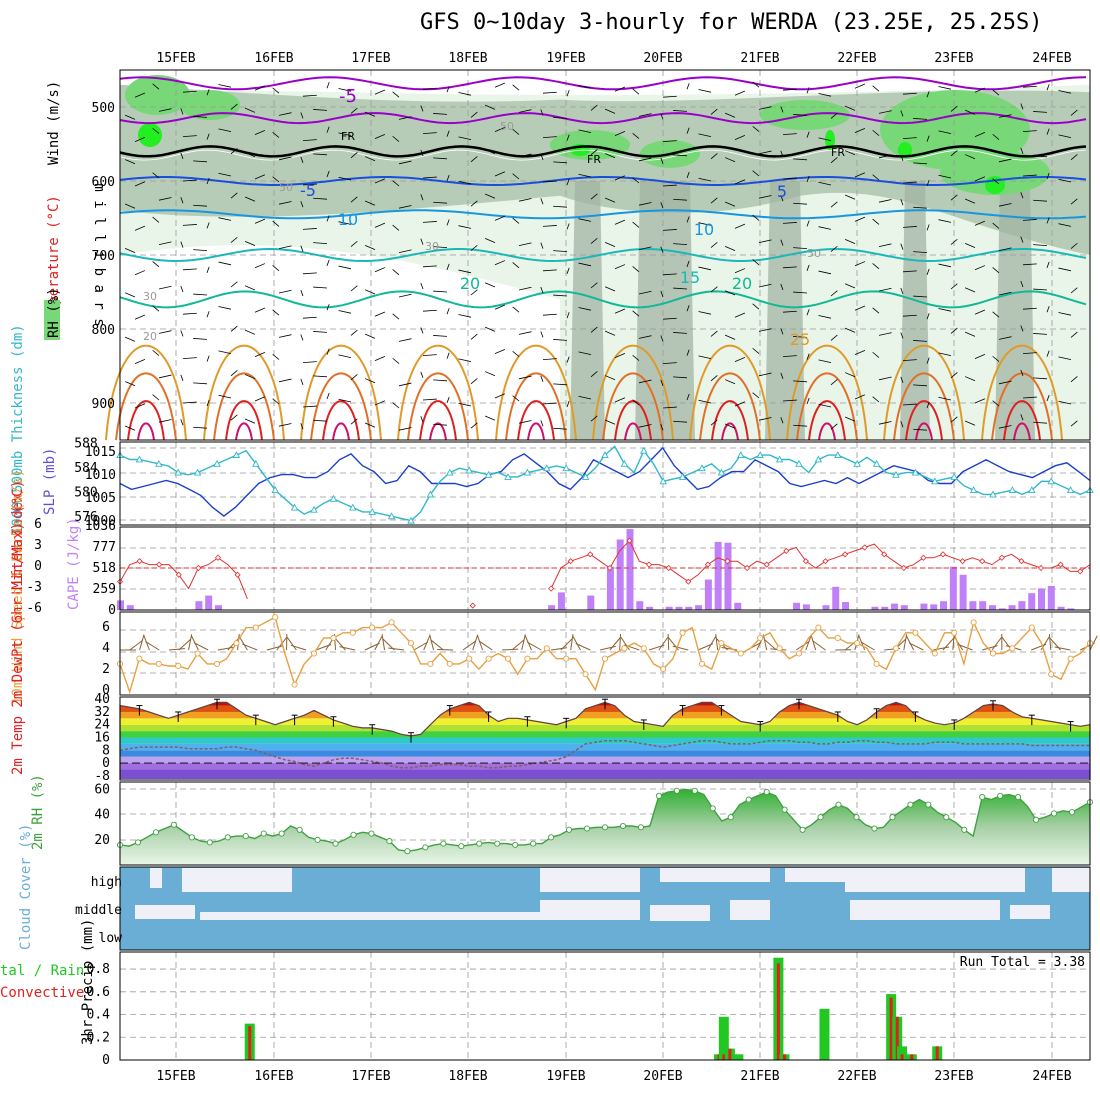 This screenshot has width=1100, height=1100. What do you see at coordinates (106, 763) in the screenshot?
I see `temp-tick: 0` at bounding box center [106, 763].